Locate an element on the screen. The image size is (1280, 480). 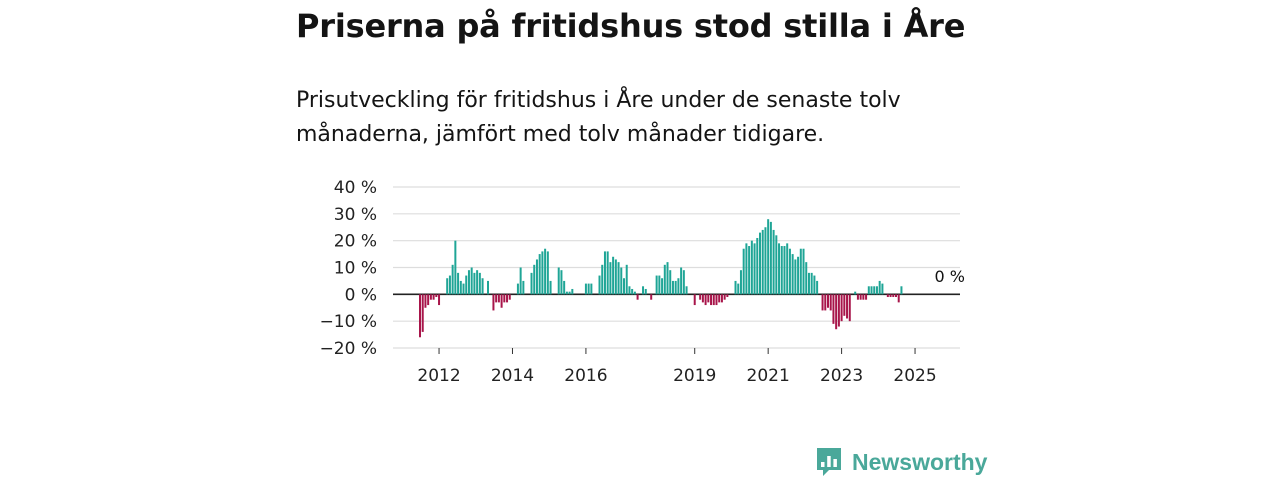
y-tick-label: 40 % is located at coordinates (355, 188).